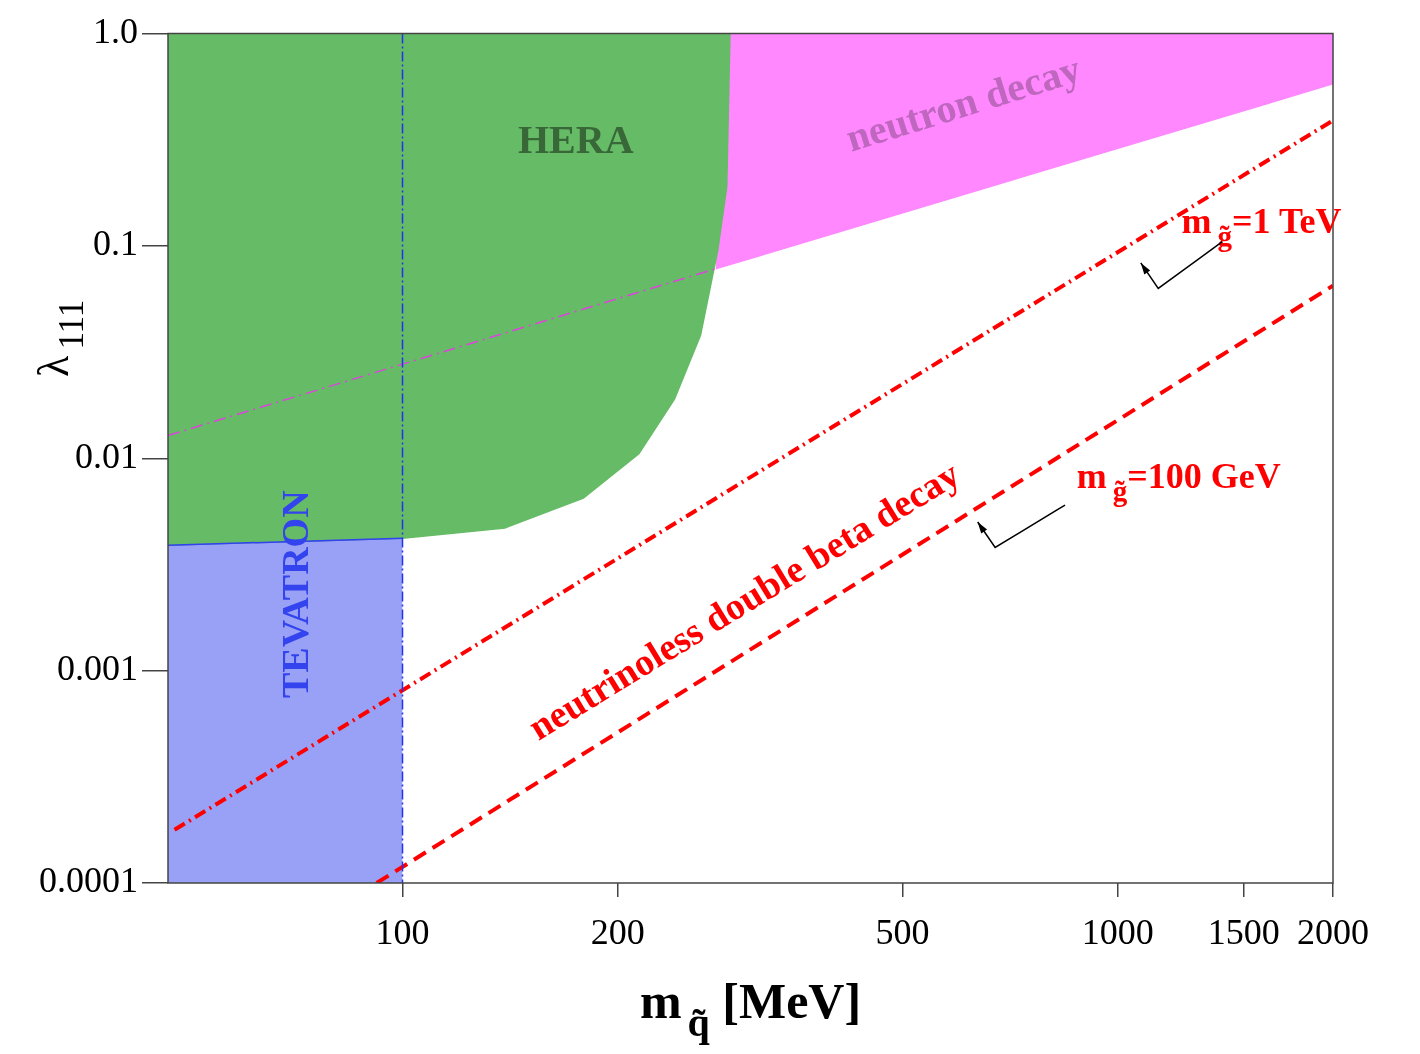  Describe the element at coordinates (294, 594) in the screenshot. I see `text: TEVATRON` at that location.